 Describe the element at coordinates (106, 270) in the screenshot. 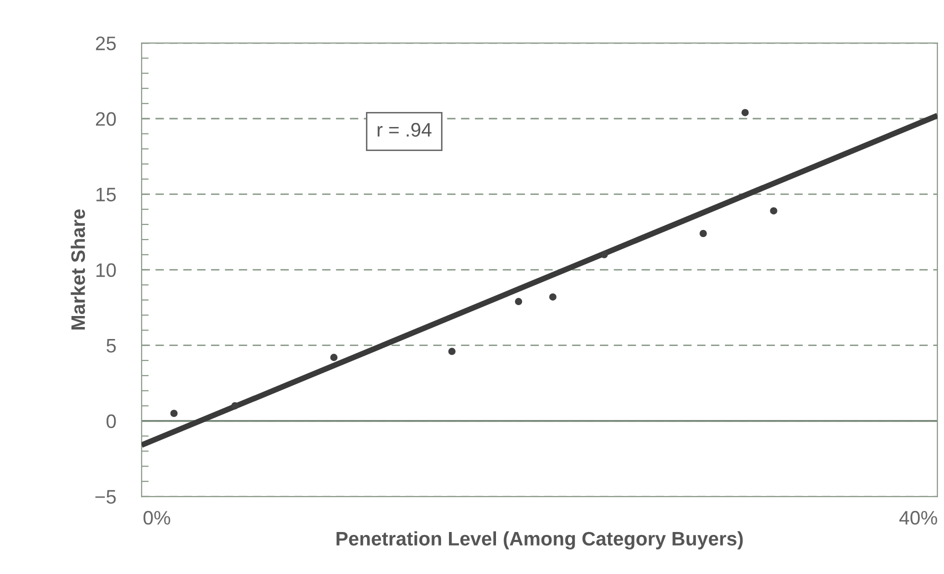

I see `y-tick-label: 10` at that location.